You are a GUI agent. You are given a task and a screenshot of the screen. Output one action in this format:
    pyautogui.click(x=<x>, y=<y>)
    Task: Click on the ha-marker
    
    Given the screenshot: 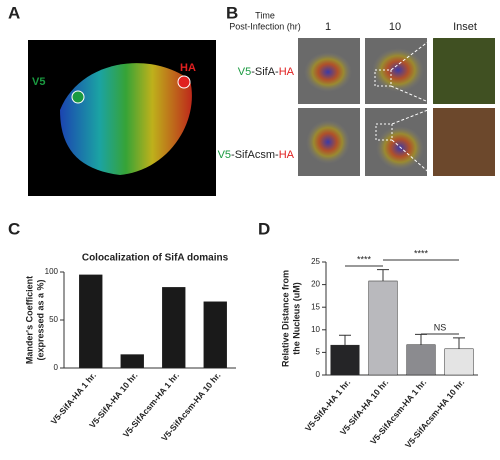 What is the action you would take?
    pyautogui.click(x=184, y=82)
    